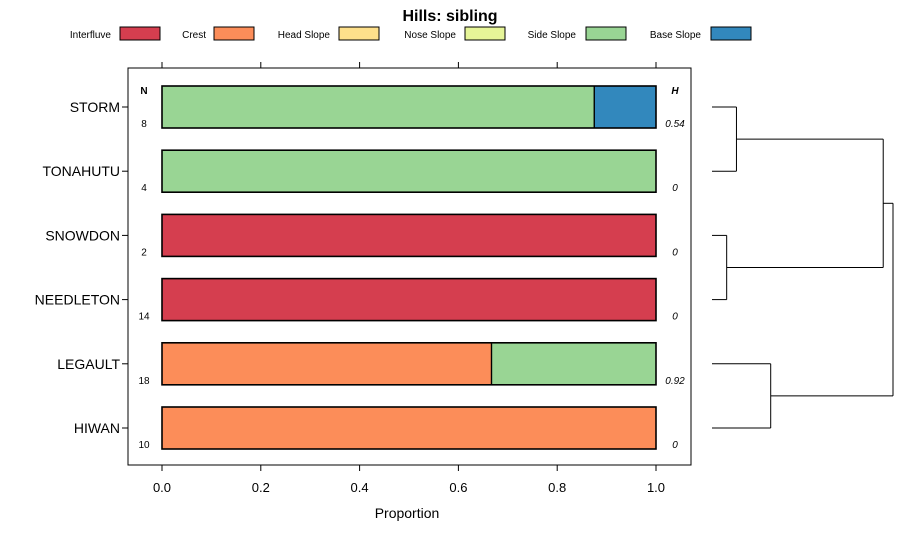  Describe the element at coordinates (407, 513) in the screenshot. I see `x-axis-label: Proportion` at that location.